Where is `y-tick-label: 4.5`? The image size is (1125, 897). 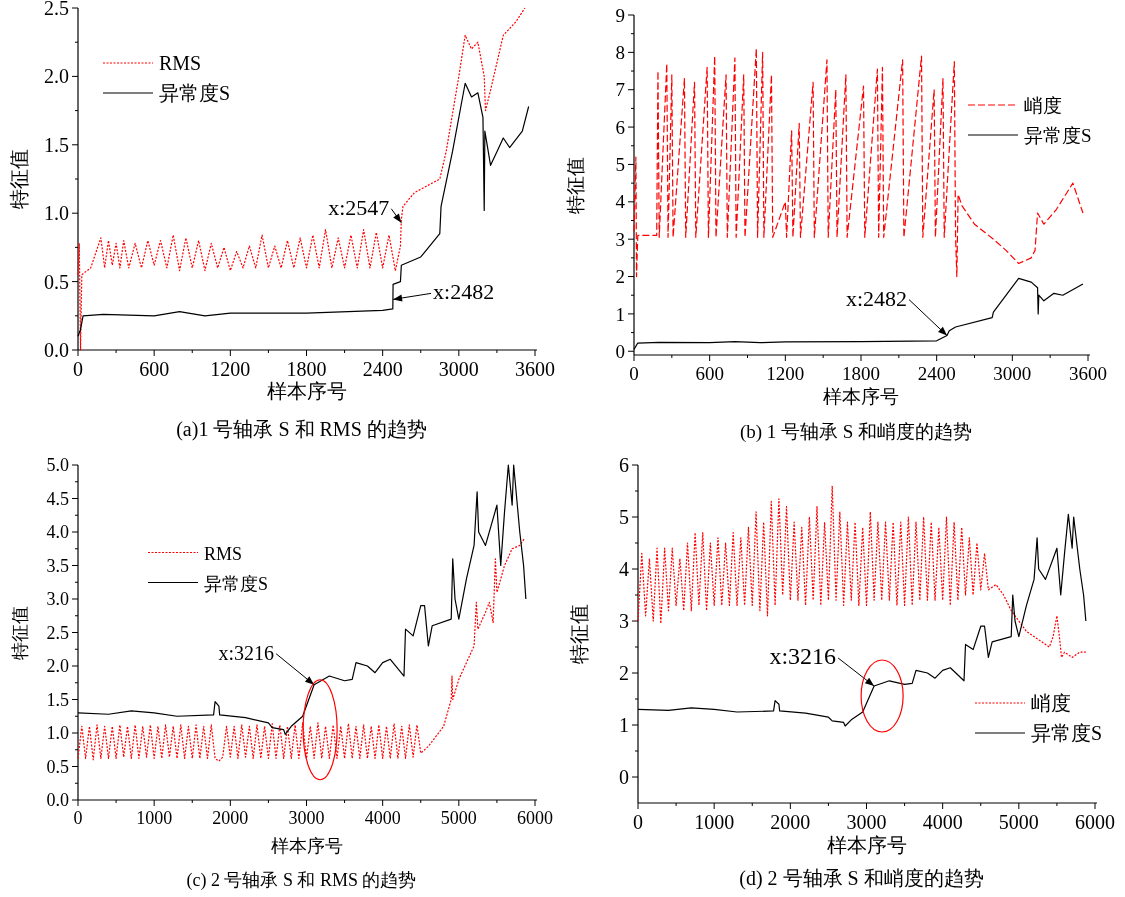
y-tick-label: 4.5 is located at coordinates (57, 498).